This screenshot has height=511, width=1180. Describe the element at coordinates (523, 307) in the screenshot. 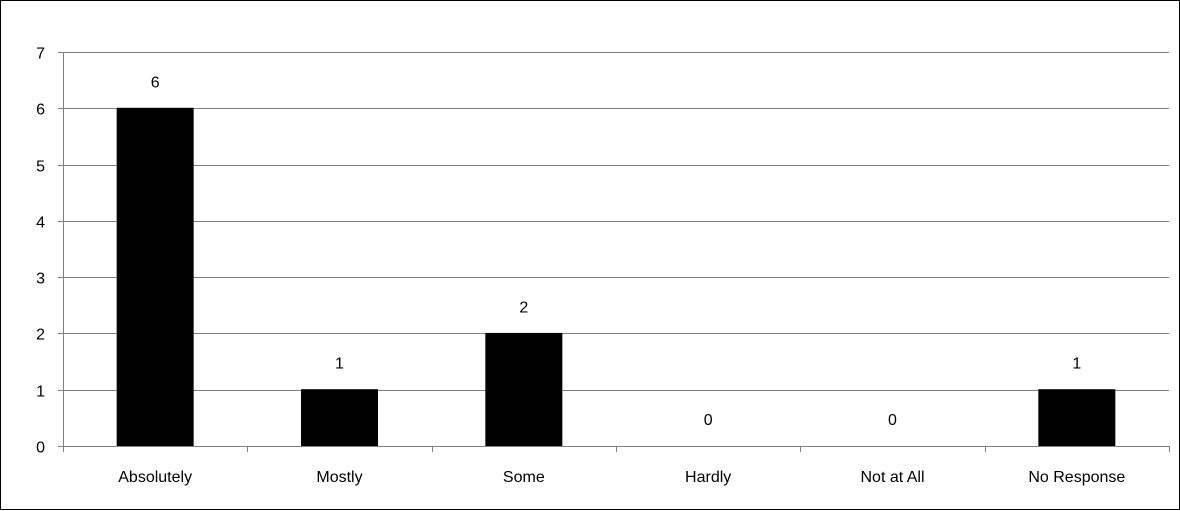

I see `data-label: 2` at that location.